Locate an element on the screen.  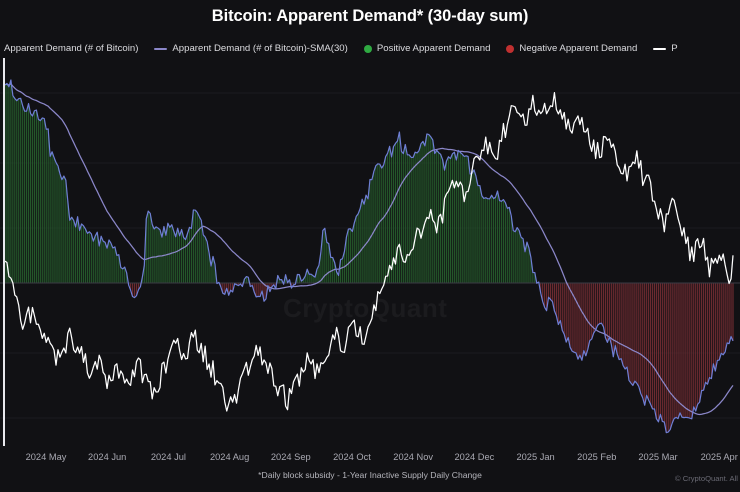
legend-item-positive-apparent-demand: Positive Apparent Demand is located at coordinates (426, 49).